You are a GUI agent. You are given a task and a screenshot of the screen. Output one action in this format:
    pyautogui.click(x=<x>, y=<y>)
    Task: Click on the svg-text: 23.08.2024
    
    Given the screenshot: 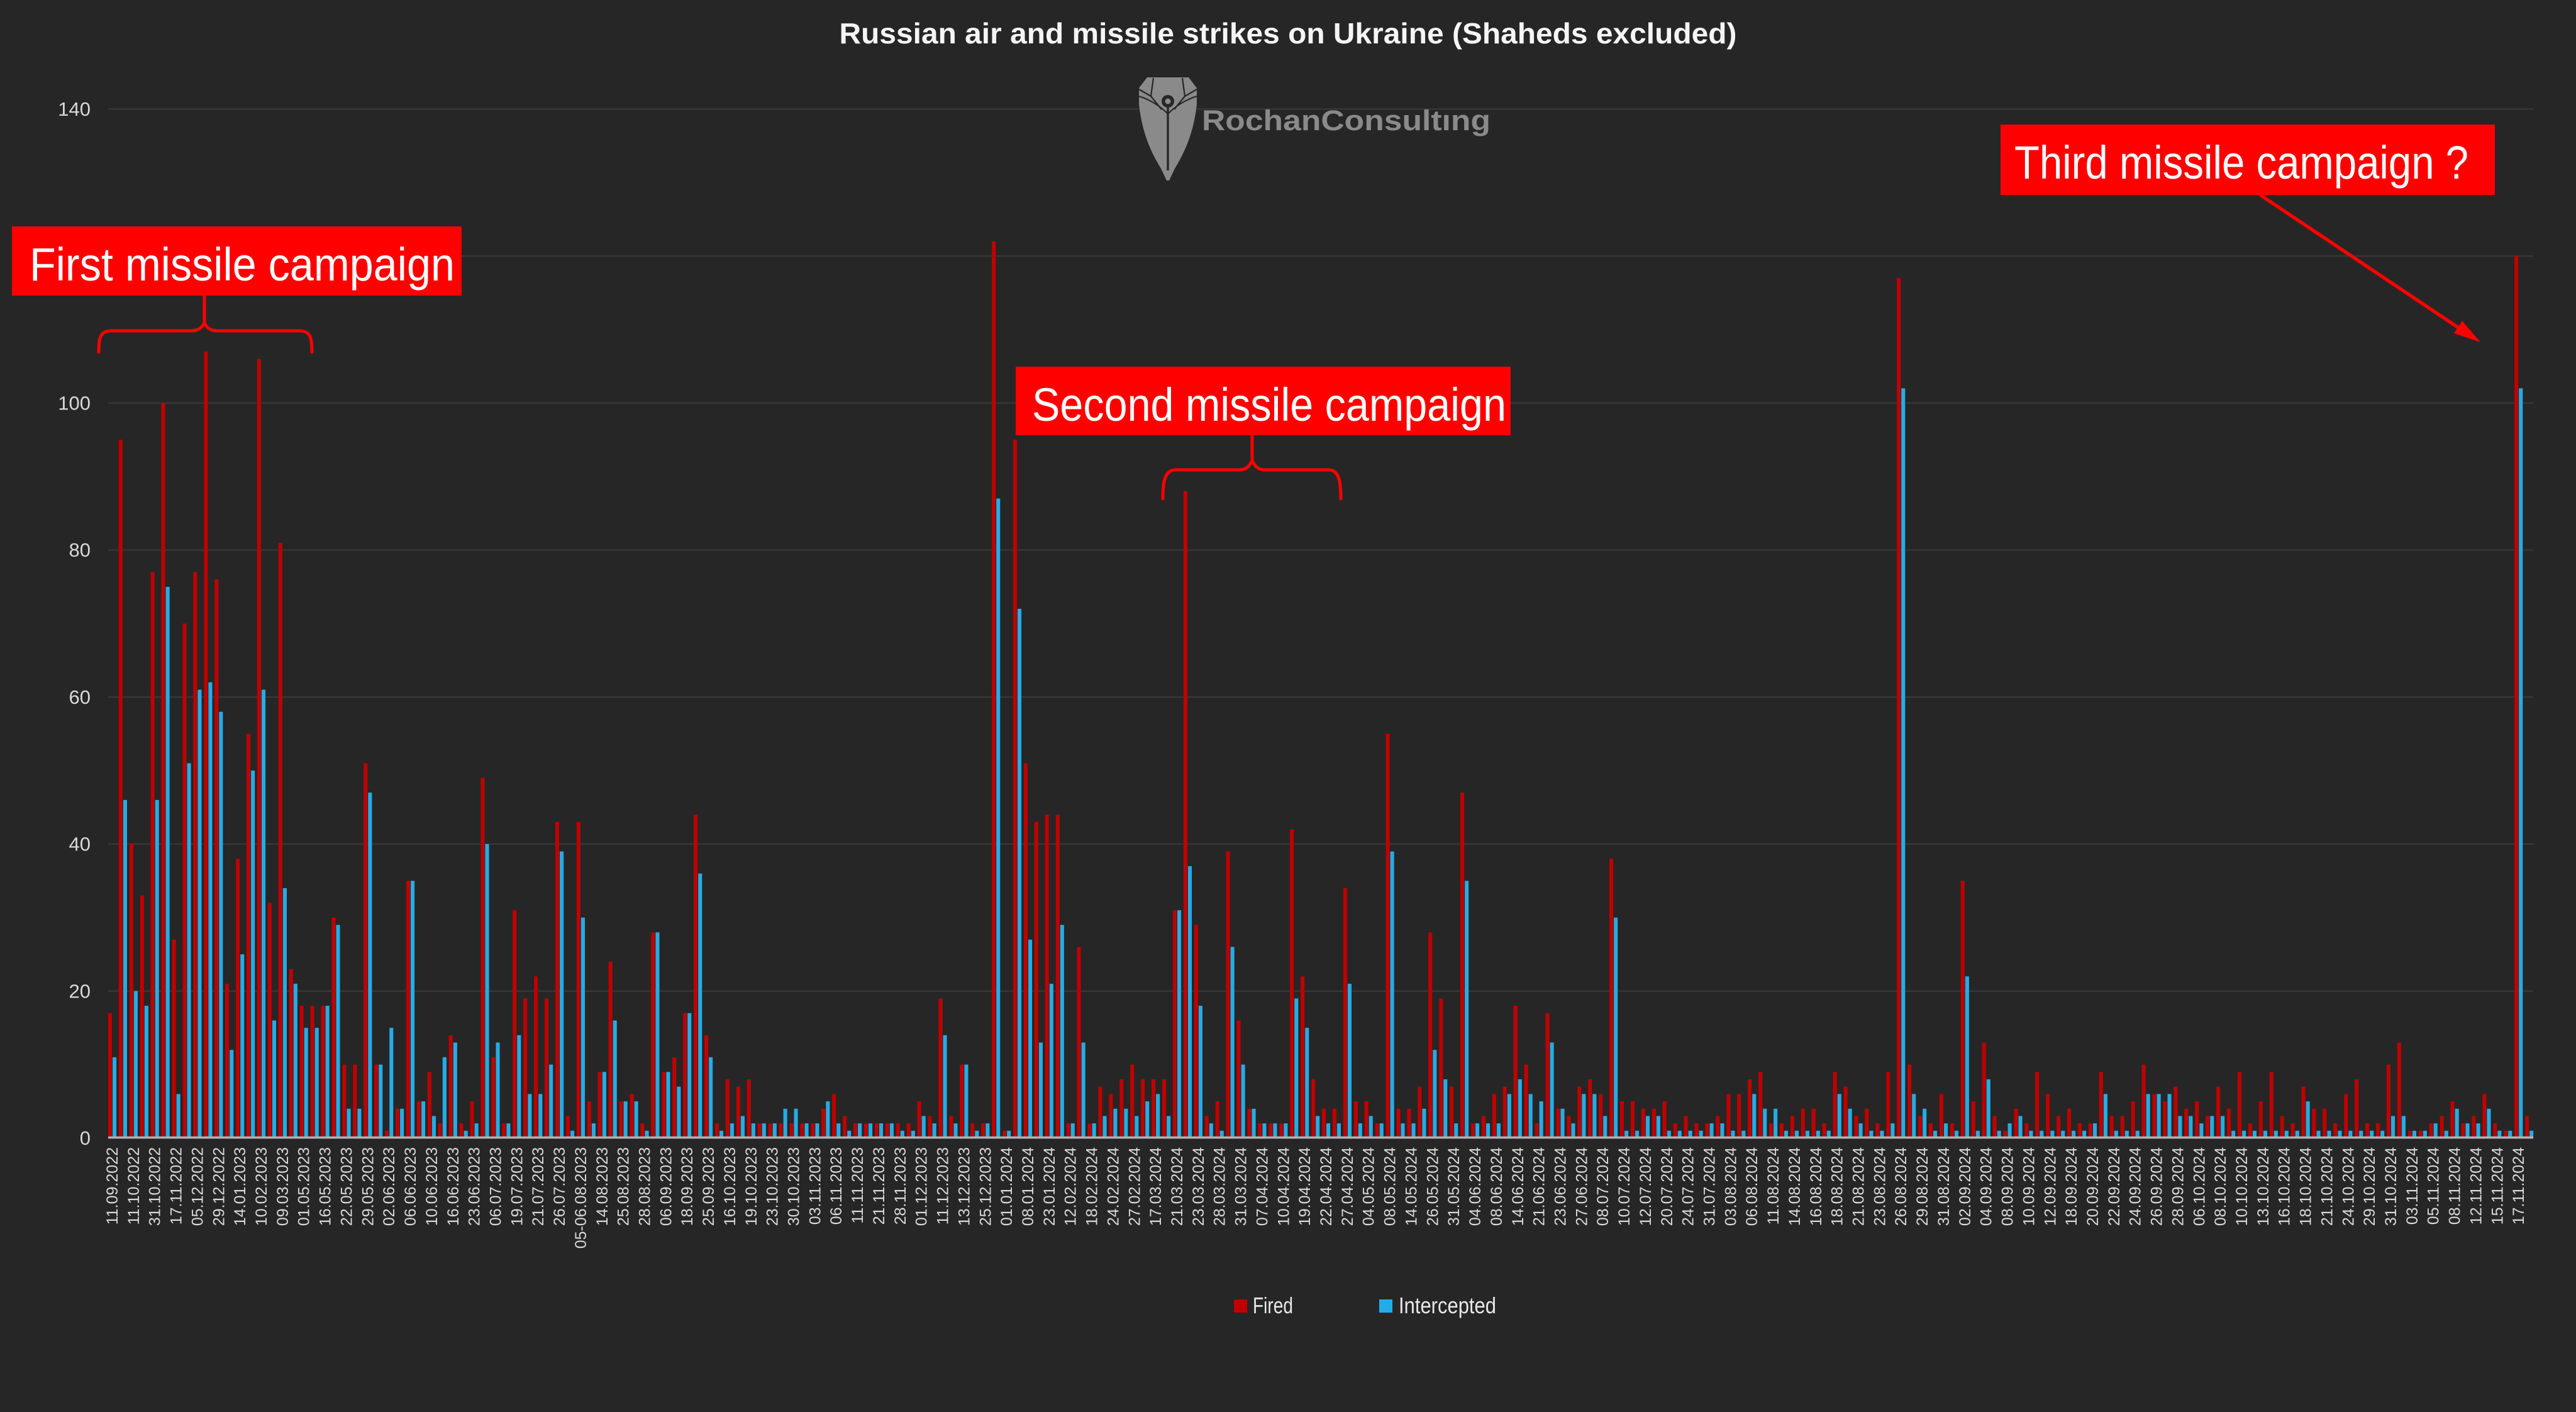 What is the action you would take?
    pyautogui.click(x=1880, y=1186)
    